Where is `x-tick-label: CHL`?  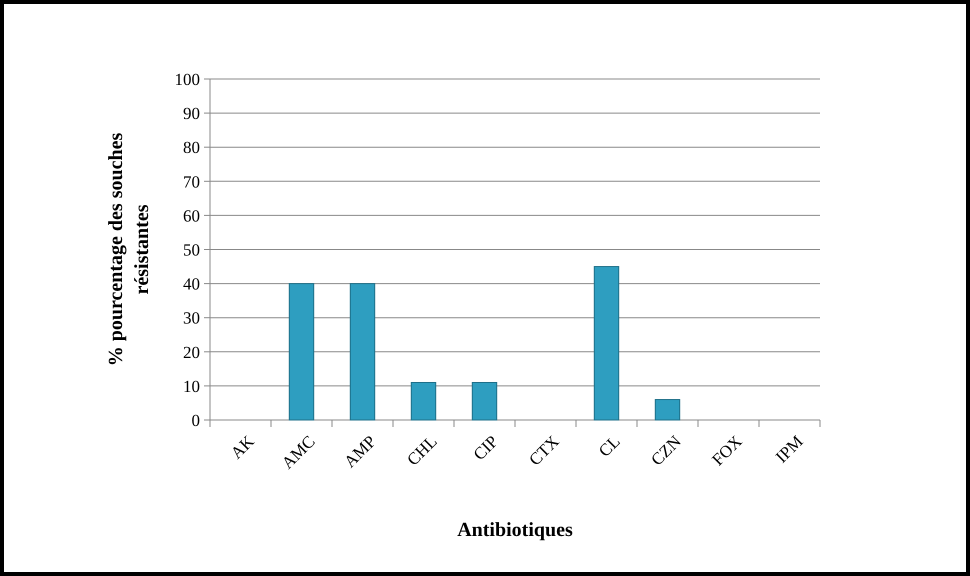 x-tick-label: CHL is located at coordinates (422, 451).